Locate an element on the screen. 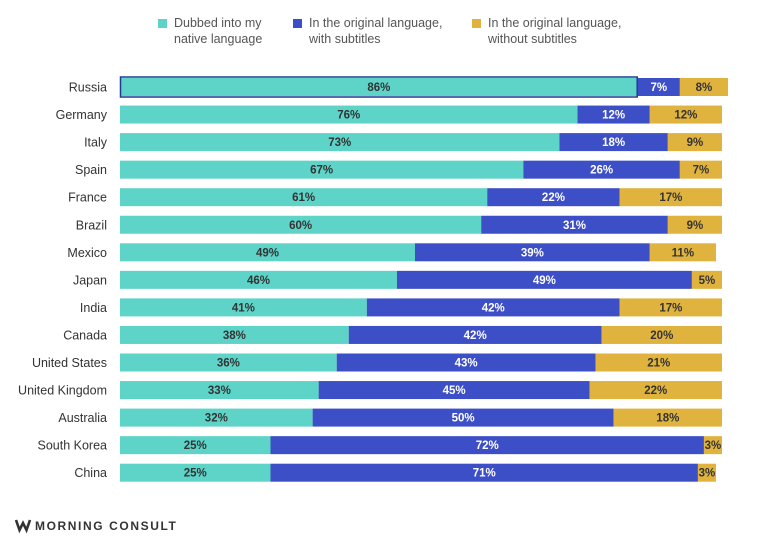 The height and width of the screenshot is (546, 780). morning-consult-logo-icon is located at coordinates (23, 526).